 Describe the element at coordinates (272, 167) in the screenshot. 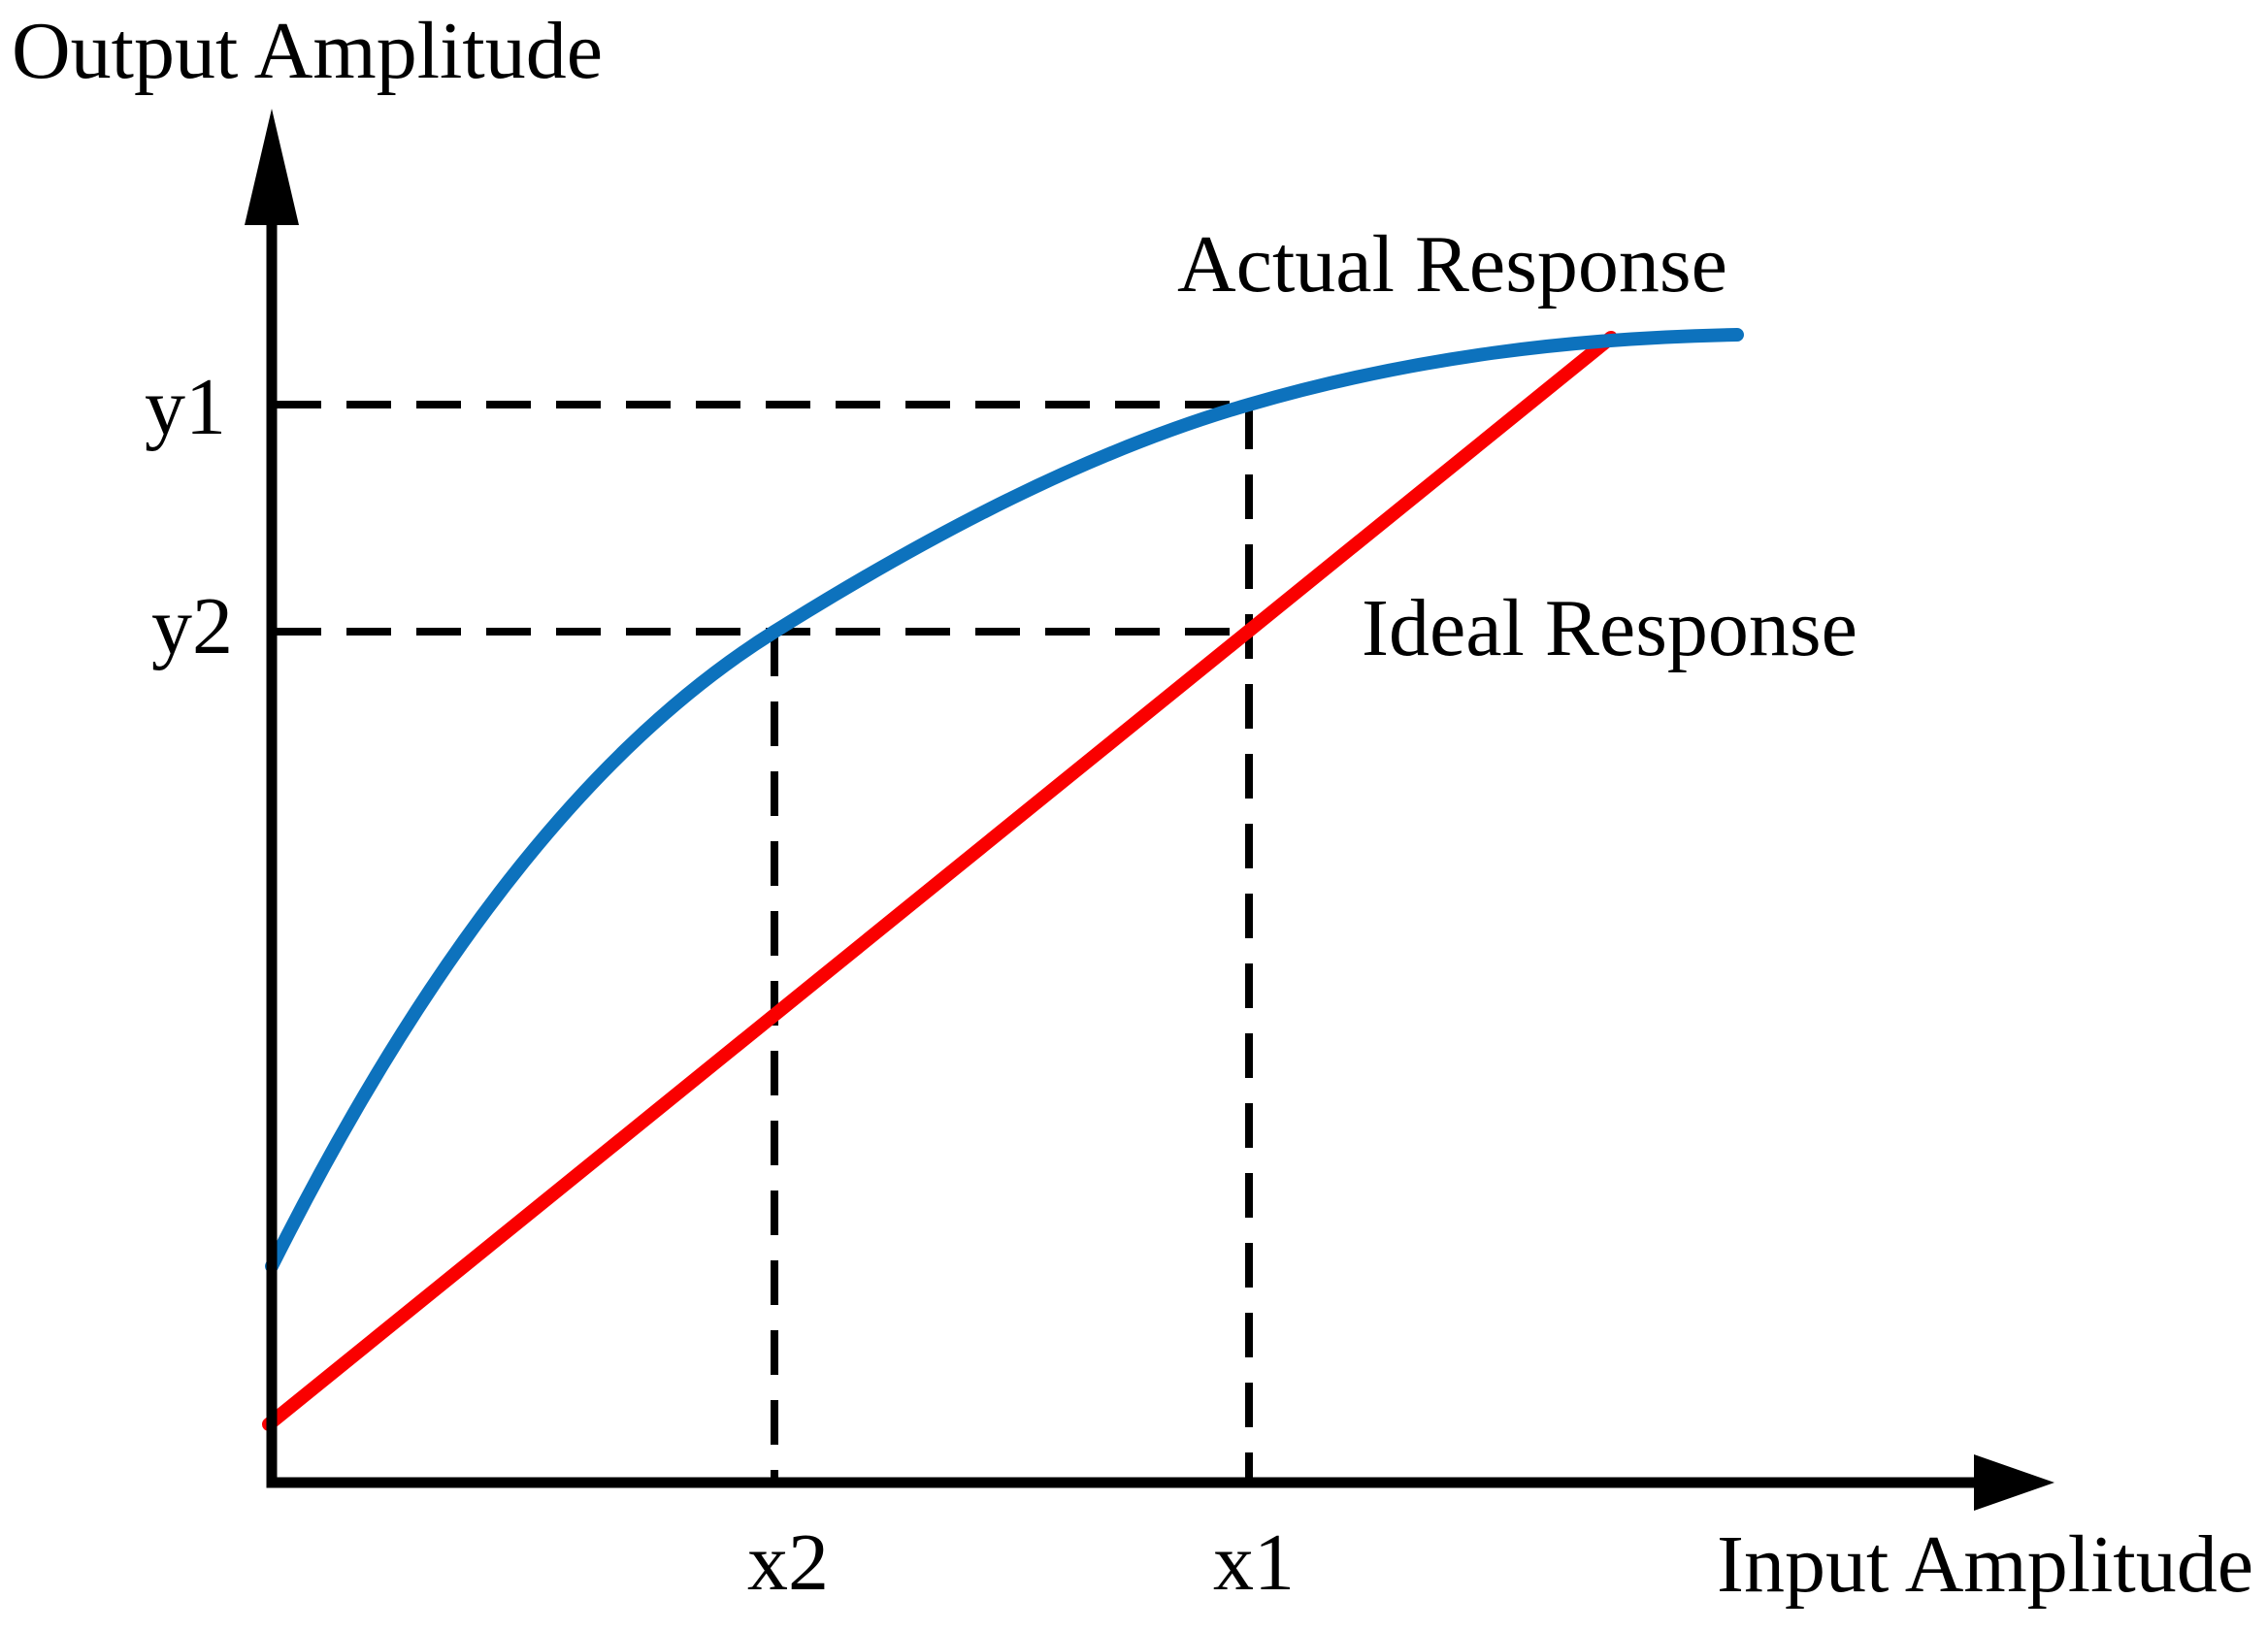

I see `y-axis-arrowhead-icon` at that location.